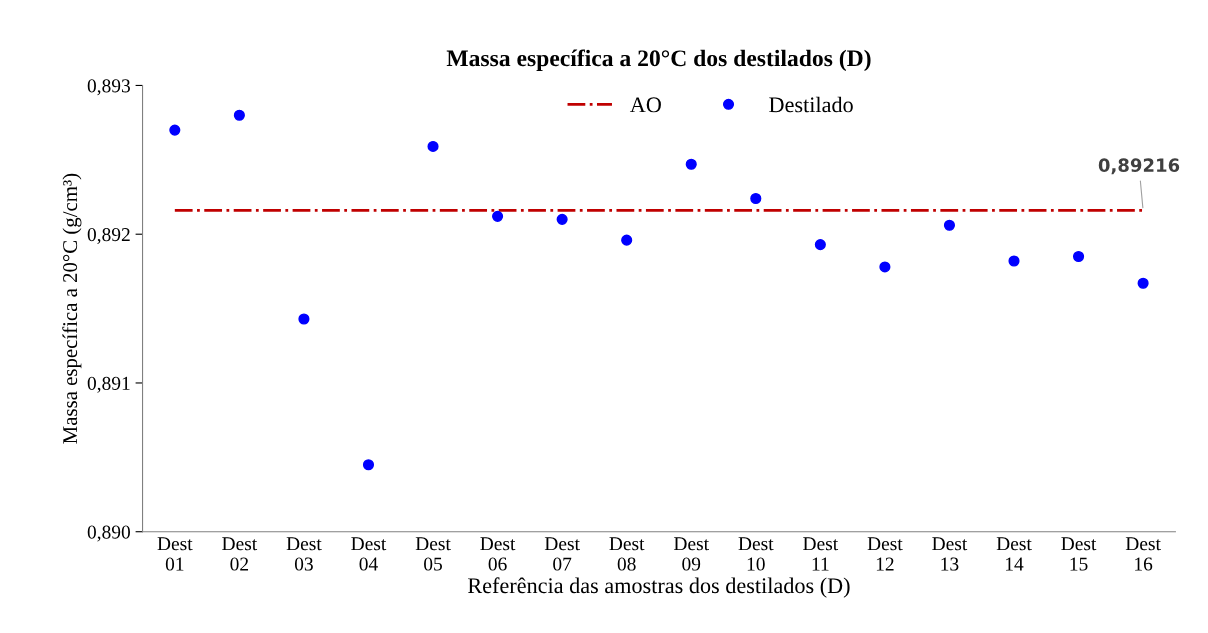  What do you see at coordinates (562, 554) in the screenshot?
I see `x-tick-label: Dest 07` at bounding box center [562, 554].